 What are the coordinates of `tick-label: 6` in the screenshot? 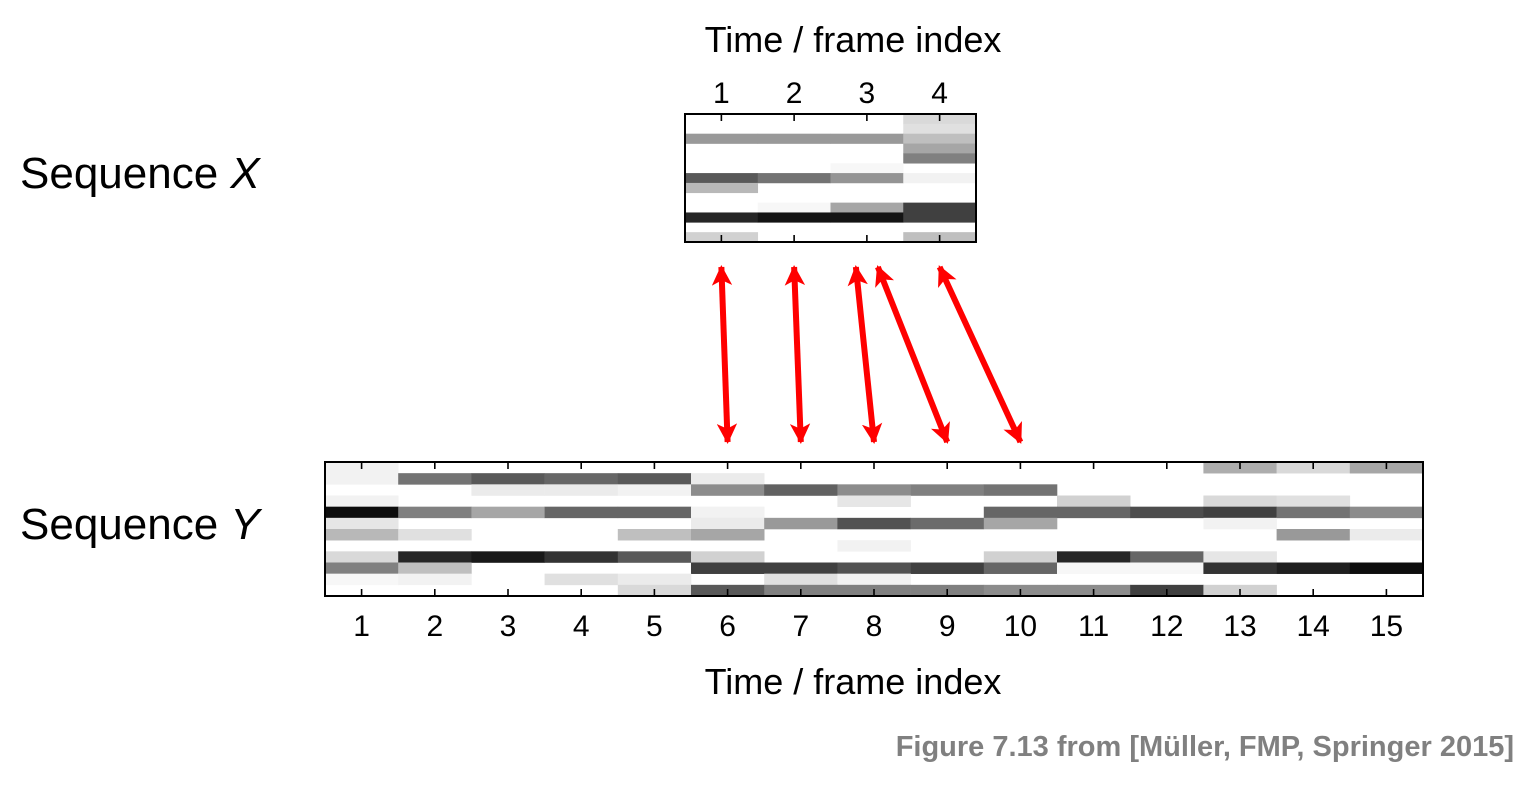 It's located at (727, 626).